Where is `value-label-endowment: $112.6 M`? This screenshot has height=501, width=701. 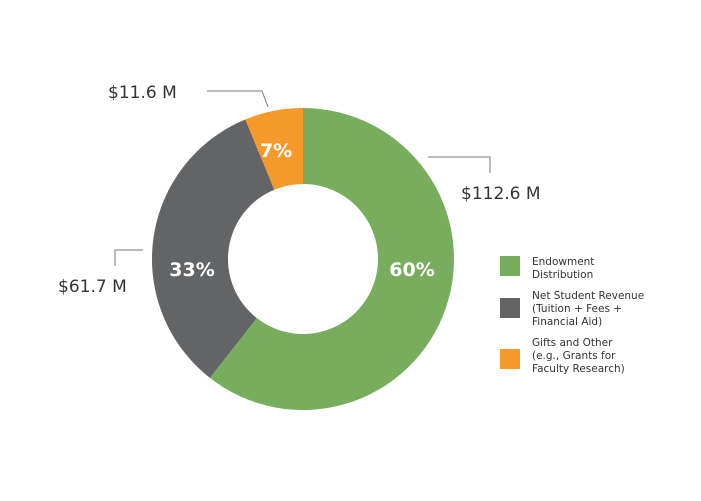 value-label-endowment: $112.6 M is located at coordinates (501, 194).